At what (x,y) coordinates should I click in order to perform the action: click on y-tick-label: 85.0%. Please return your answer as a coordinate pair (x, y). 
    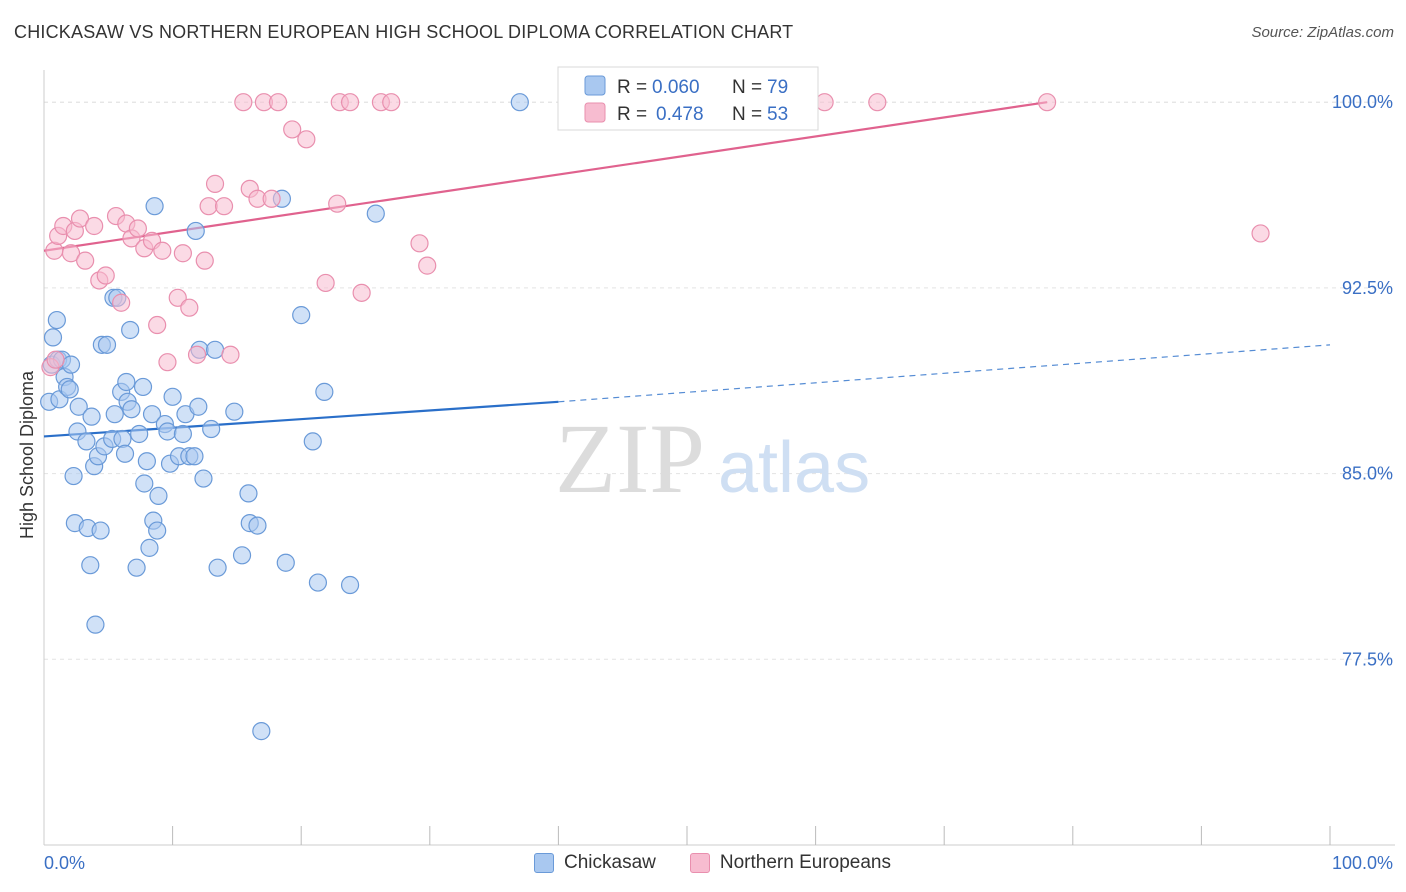
    Looking at the image, I should click on (1367, 474).